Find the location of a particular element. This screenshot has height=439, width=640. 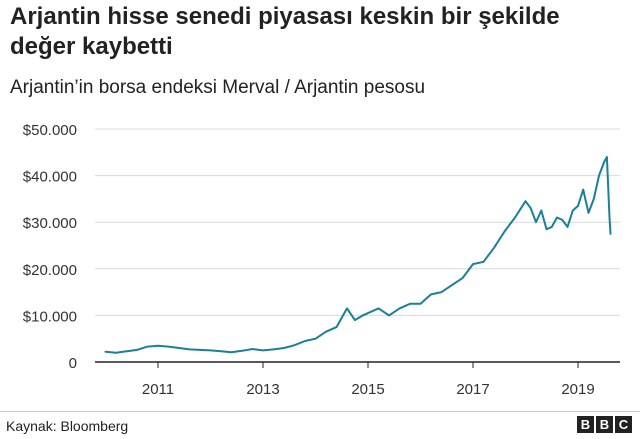

y-tick-label: 0 is located at coordinates (73, 363).